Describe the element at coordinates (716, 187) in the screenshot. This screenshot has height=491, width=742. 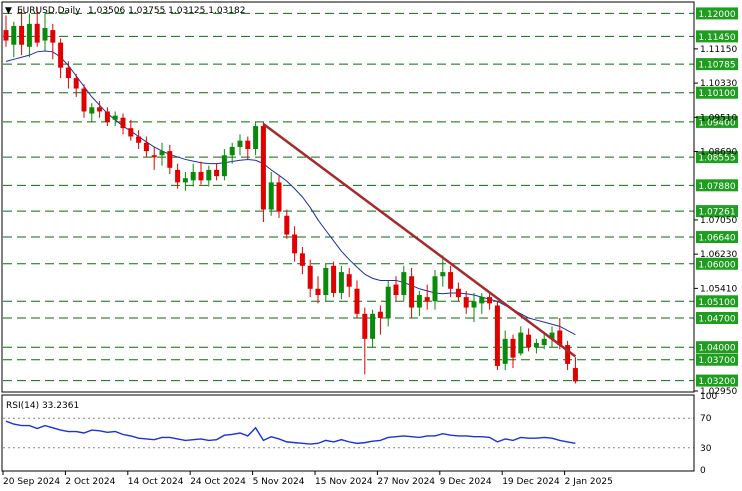
I see `level-label: 1.07880` at that location.